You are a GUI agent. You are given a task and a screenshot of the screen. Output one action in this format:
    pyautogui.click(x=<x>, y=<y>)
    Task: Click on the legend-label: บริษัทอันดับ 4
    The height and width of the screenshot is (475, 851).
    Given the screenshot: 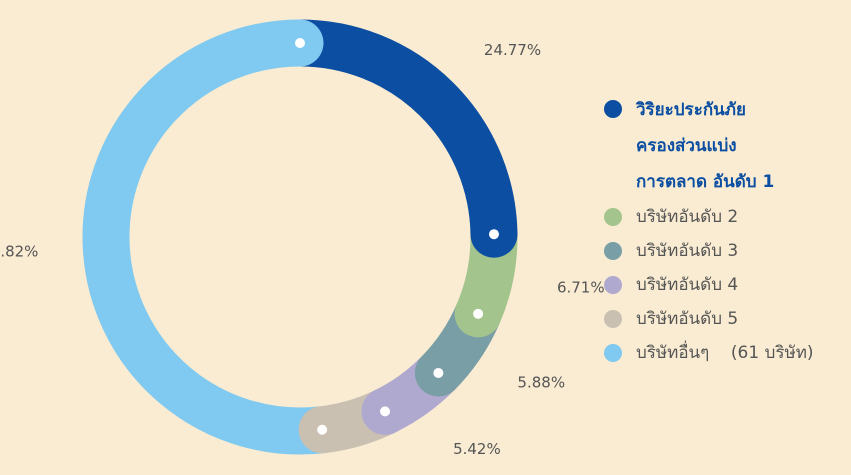 What is the action you would take?
    pyautogui.click(x=687, y=285)
    